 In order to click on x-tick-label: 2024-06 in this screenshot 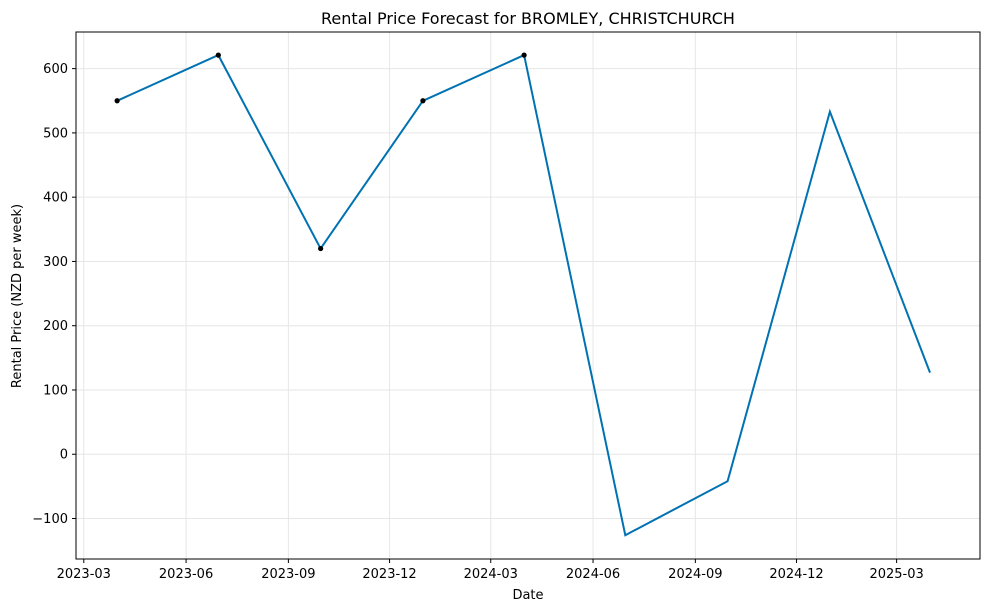, I will do `click(593, 574)`.